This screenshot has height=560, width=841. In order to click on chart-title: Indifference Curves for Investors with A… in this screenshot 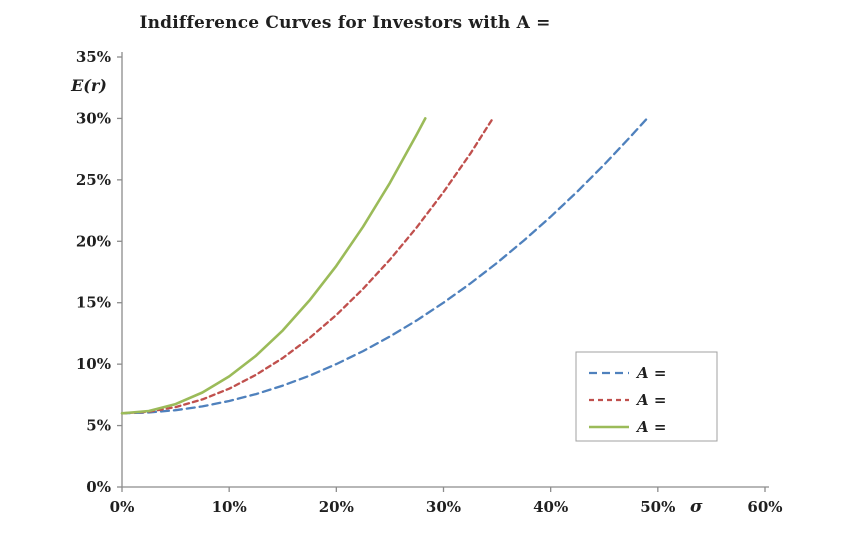, I will do `click(345, 23)`.